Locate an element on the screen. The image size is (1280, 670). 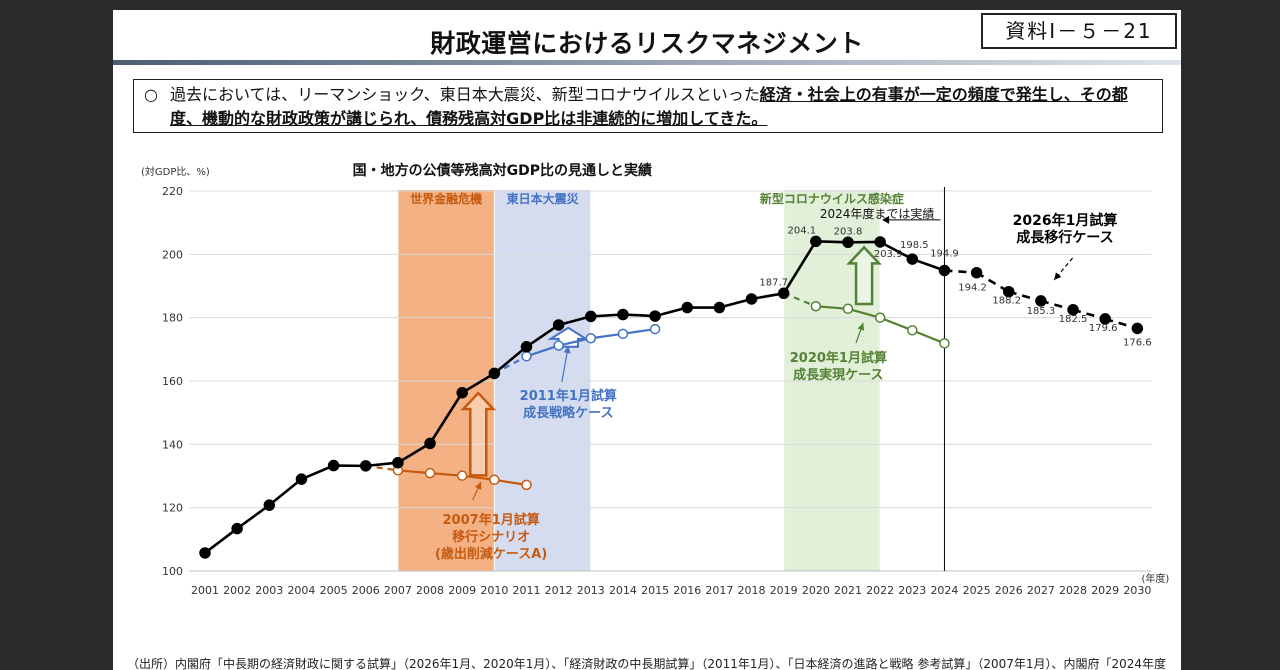
event-band-label: 東日本大震災 is located at coordinates (543, 198).